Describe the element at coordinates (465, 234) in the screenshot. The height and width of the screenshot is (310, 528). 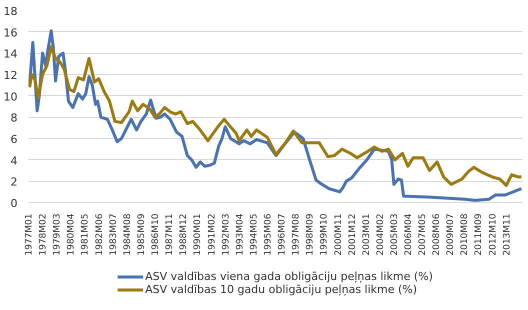
I see `x-tick-label: 2010M08` at that location.